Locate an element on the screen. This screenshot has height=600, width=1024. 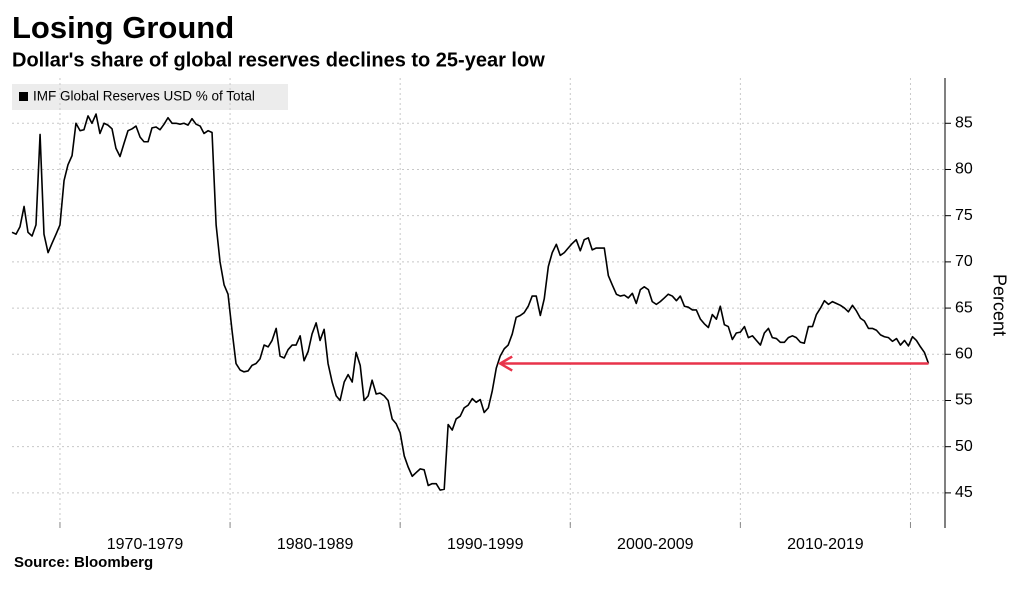
x-tick-label: 2010-2019 is located at coordinates (825, 544).